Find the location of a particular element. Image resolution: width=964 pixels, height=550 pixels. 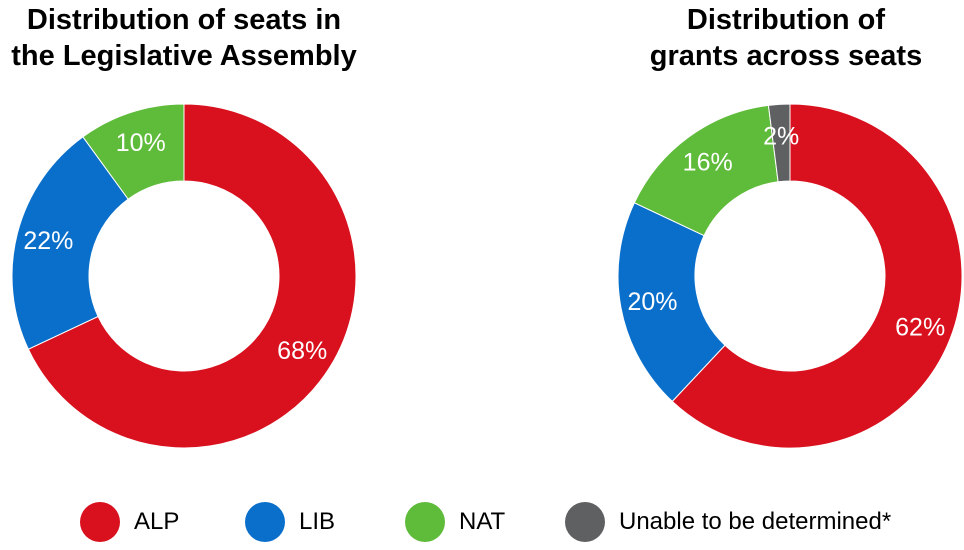

legend-label-nat: NAT is located at coordinates (482, 521).